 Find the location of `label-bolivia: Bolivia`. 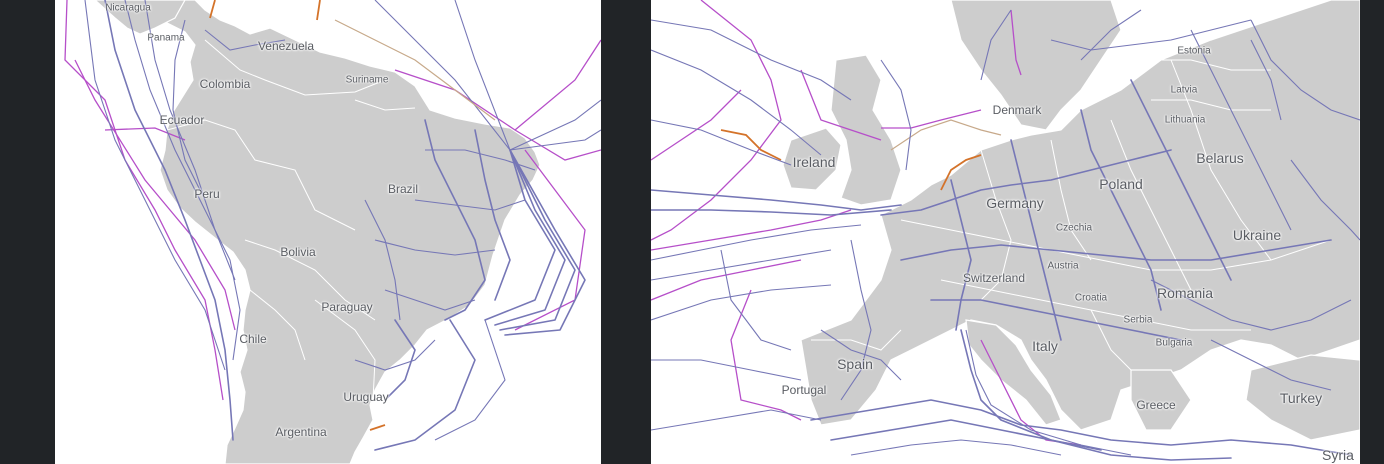

label-bolivia: Bolivia is located at coordinates (298, 252).